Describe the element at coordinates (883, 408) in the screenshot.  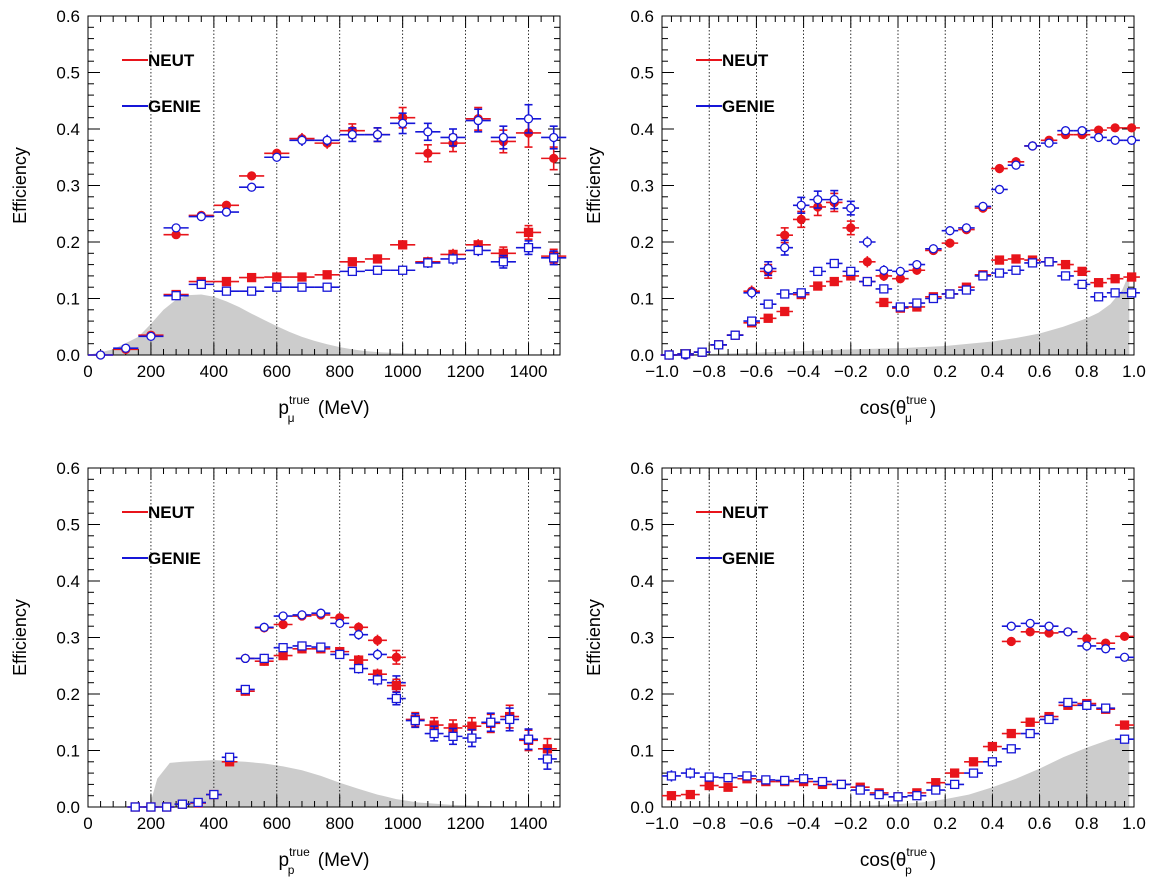
I see `x-axis-label-base: cos(θ` at that location.